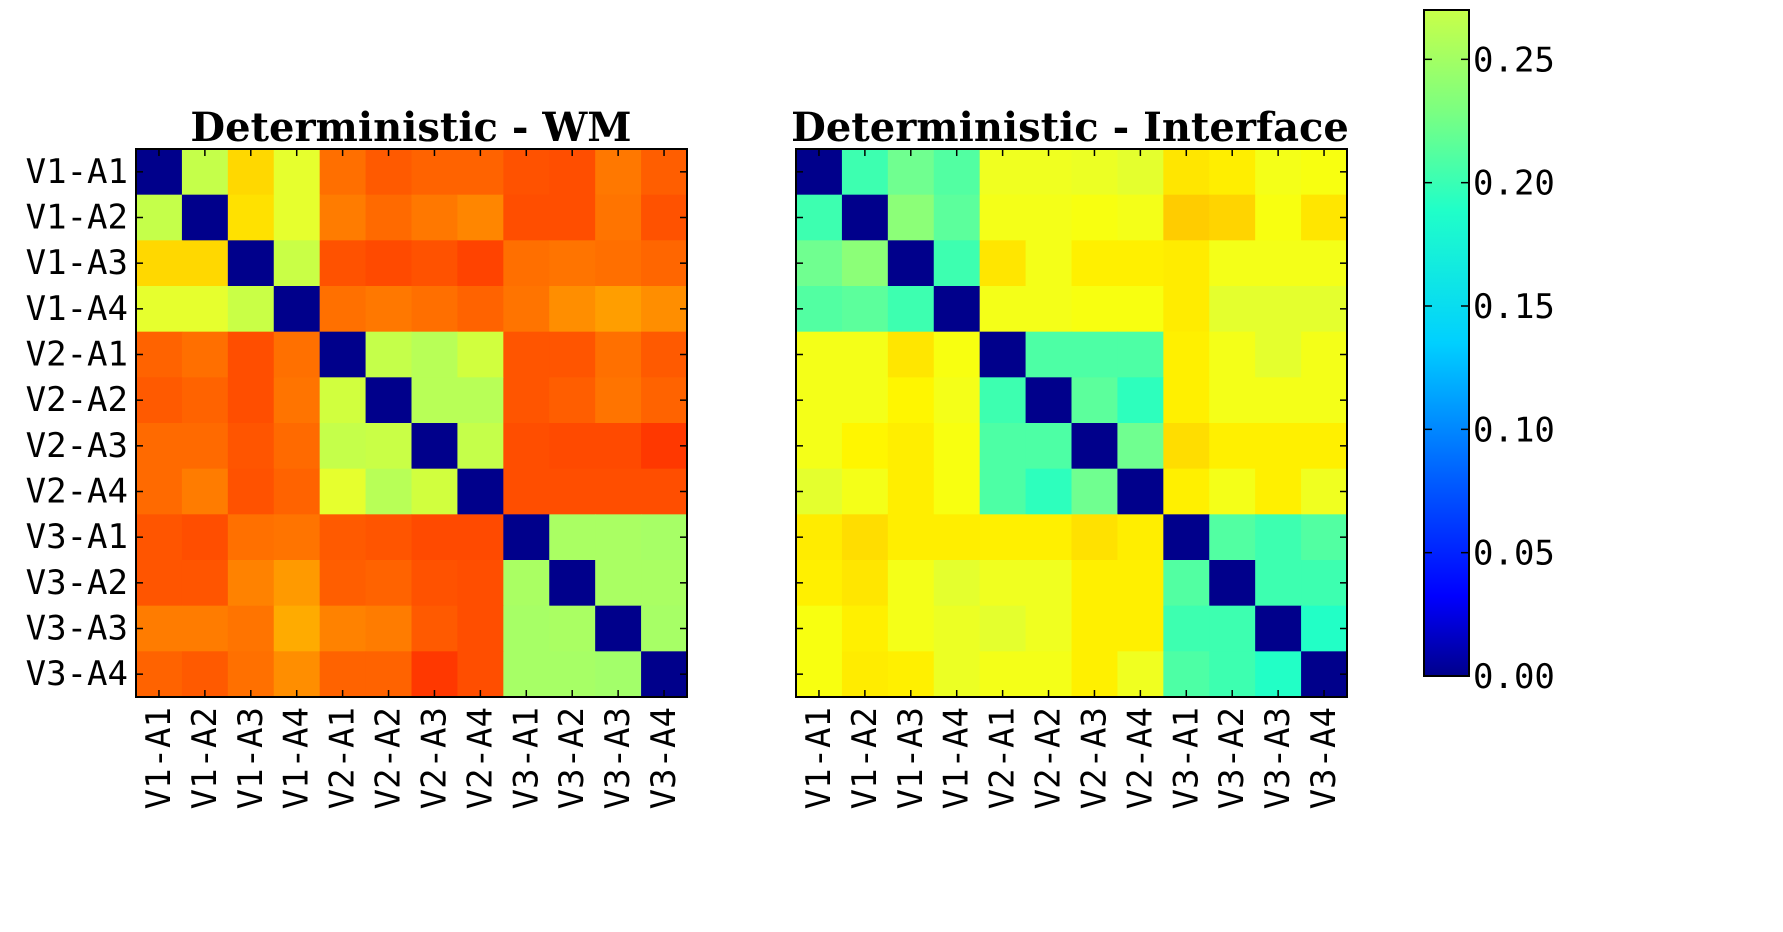 The width and height of the screenshot is (1783, 932). Describe the element at coordinates (297, 758) in the screenshot. I see `x-tick-label: V1-A4` at that location.